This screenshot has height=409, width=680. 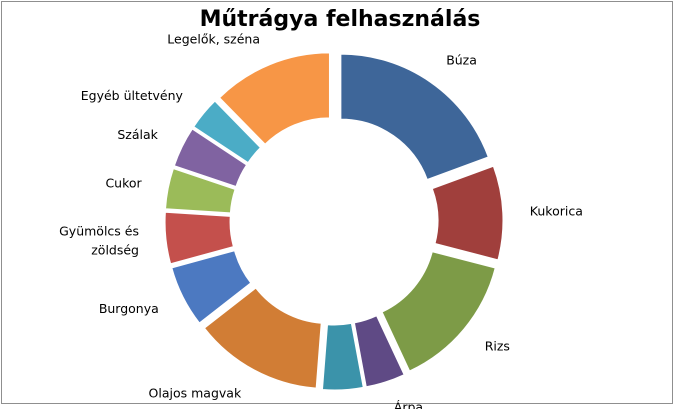 What do you see at coordinates (408, 404) in the screenshot?
I see `label-arpa: Árpa` at bounding box center [408, 404].